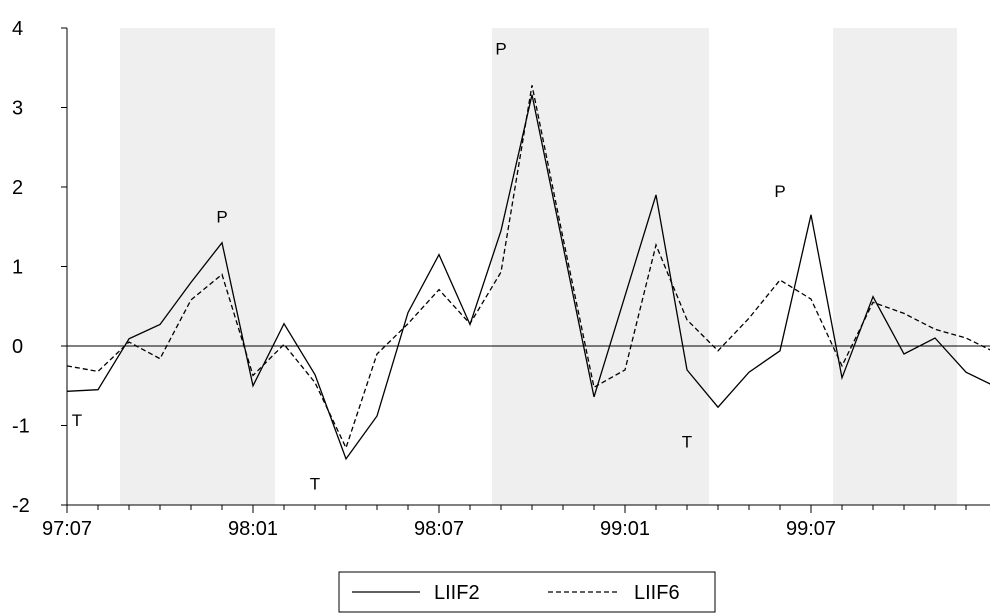  I want to click on y-tick-label: 1, so click(17, 268).